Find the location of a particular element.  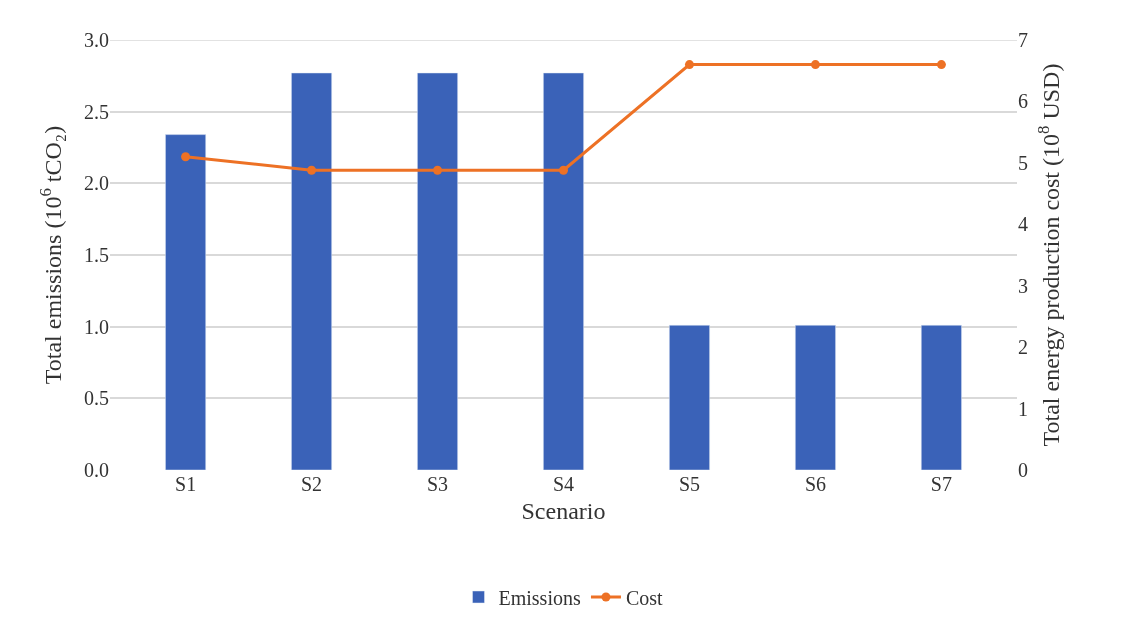

y-tick-label: 3.0 is located at coordinates (96, 40).